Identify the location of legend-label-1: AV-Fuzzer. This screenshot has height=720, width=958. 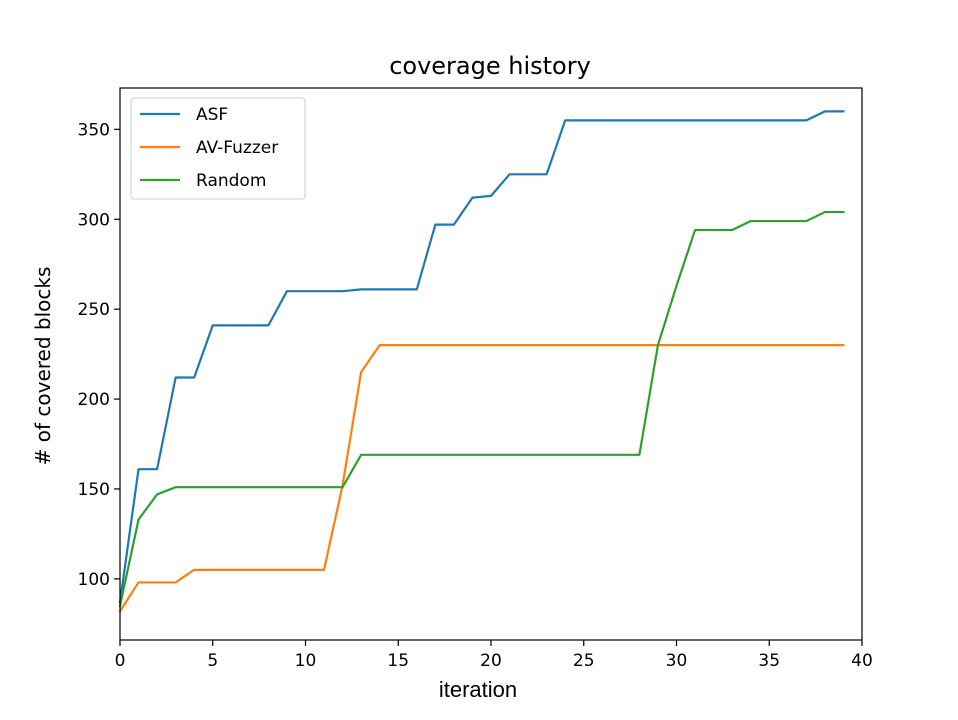
(237, 148).